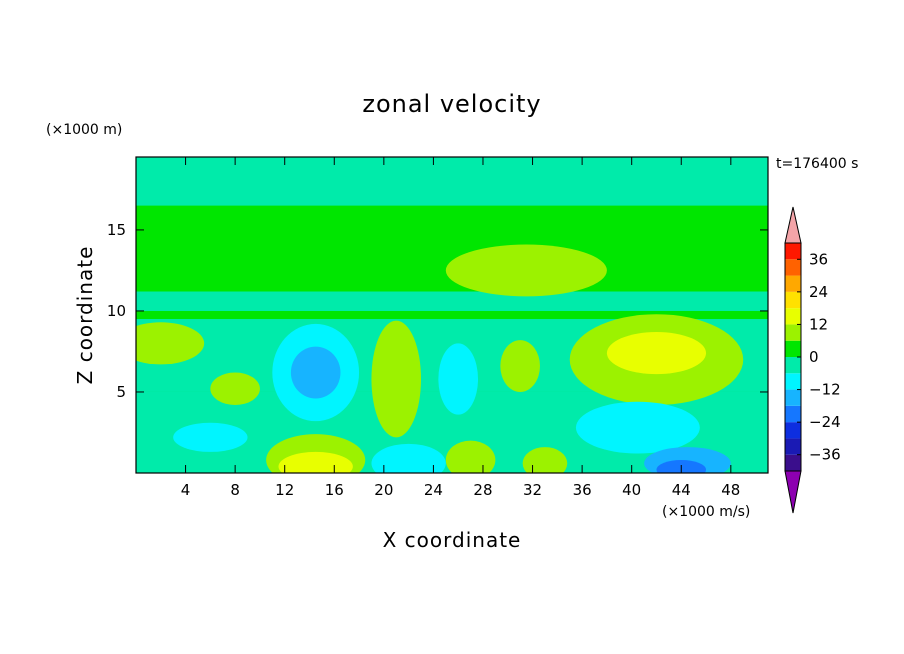 The width and height of the screenshot is (904, 654). What do you see at coordinates (284, 490) in the screenshot?
I see `x-tick-label: 12` at bounding box center [284, 490].